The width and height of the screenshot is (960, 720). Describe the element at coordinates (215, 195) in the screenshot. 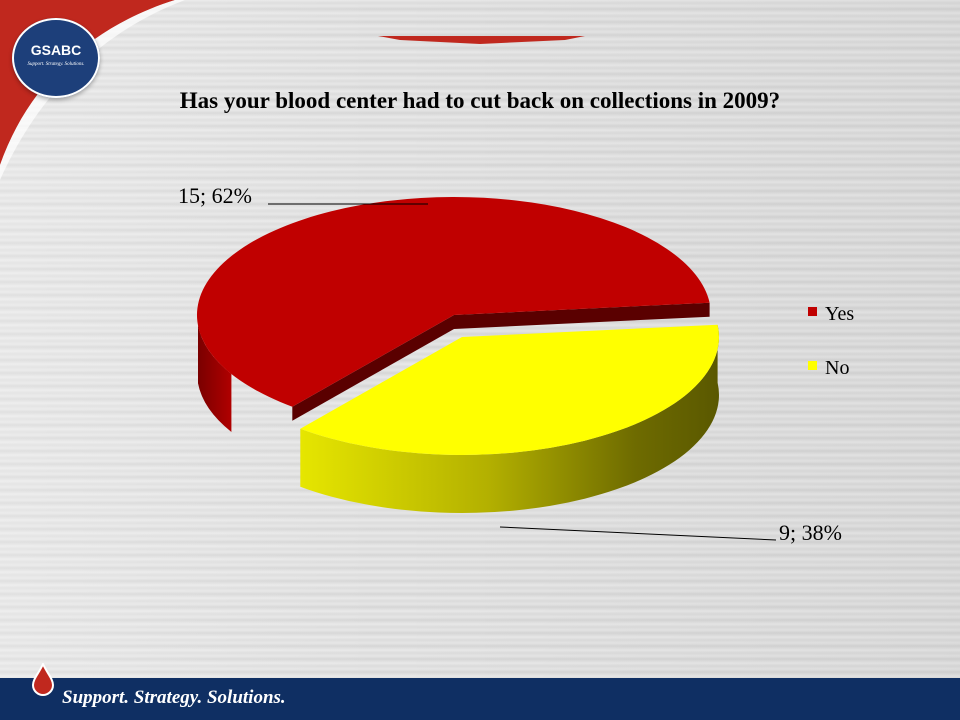

I see `data-label-yes: 15; 62%` at that location.